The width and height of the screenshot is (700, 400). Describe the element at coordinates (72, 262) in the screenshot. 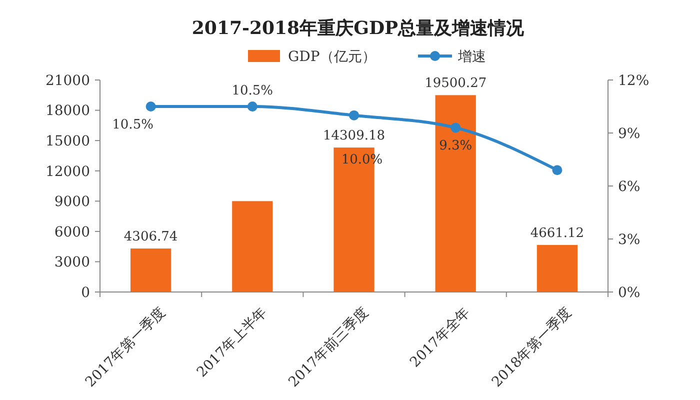

I see `y-tick-label: 3000` at that location.